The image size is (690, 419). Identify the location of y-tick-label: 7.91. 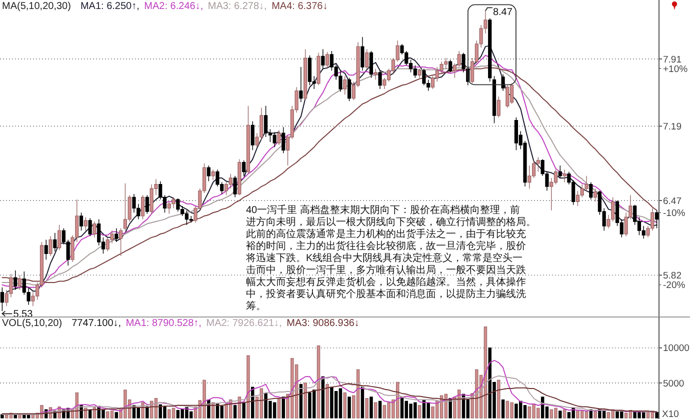
(672, 60).